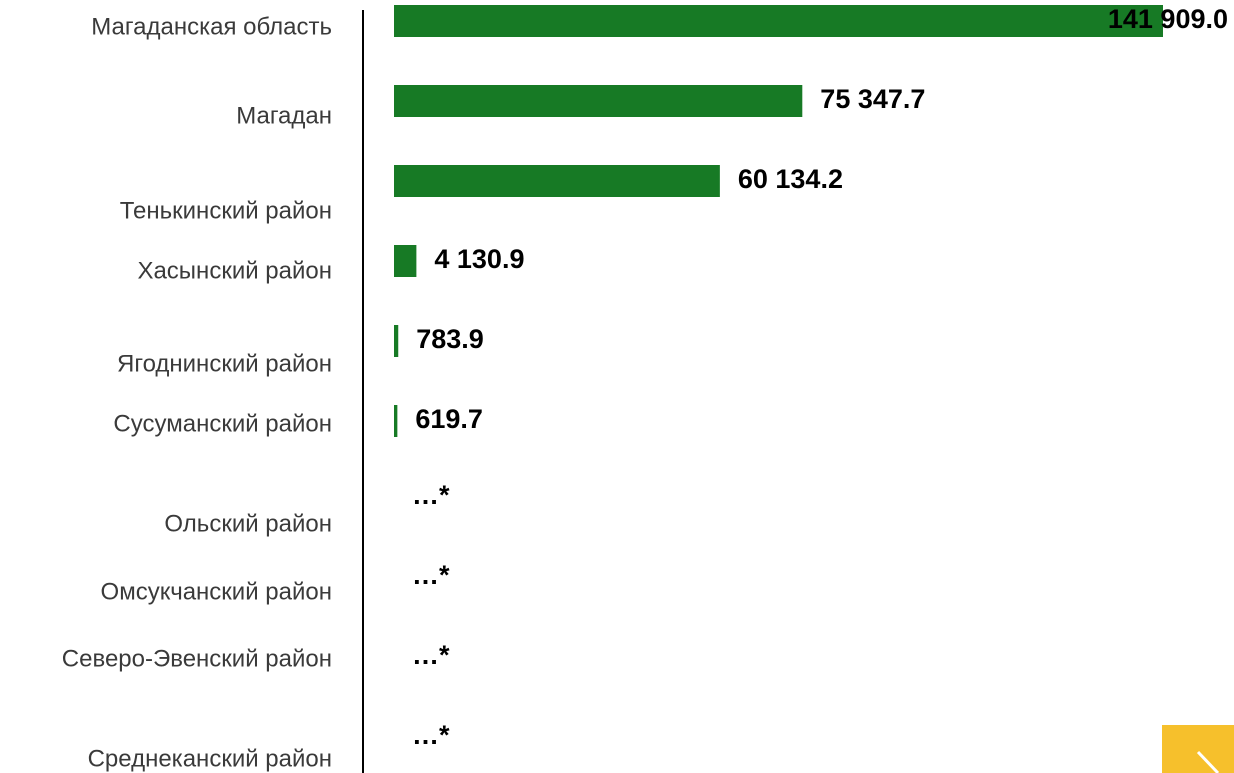  I want to click on category-label: Омсукчанский район, so click(216, 591).